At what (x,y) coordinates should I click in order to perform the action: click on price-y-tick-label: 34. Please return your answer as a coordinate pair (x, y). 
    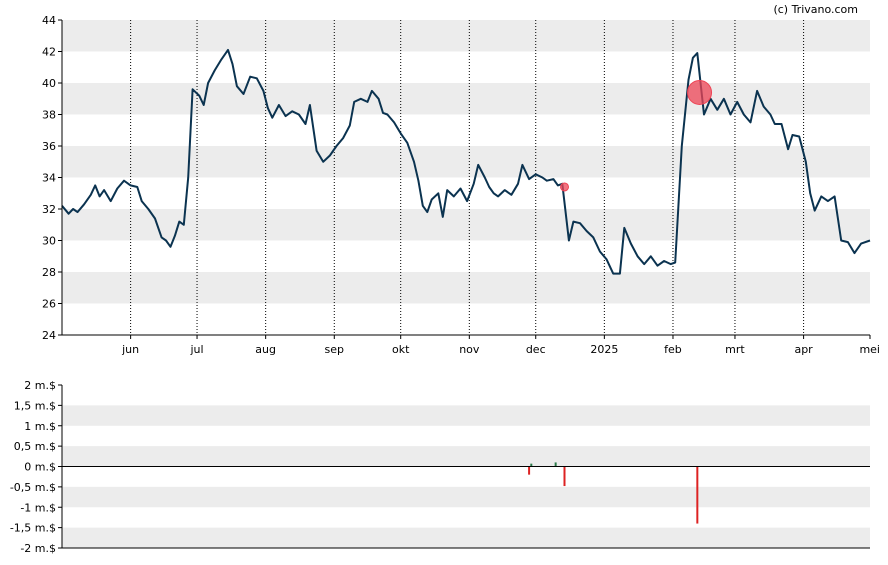
    Looking at the image, I should click on (49, 178).